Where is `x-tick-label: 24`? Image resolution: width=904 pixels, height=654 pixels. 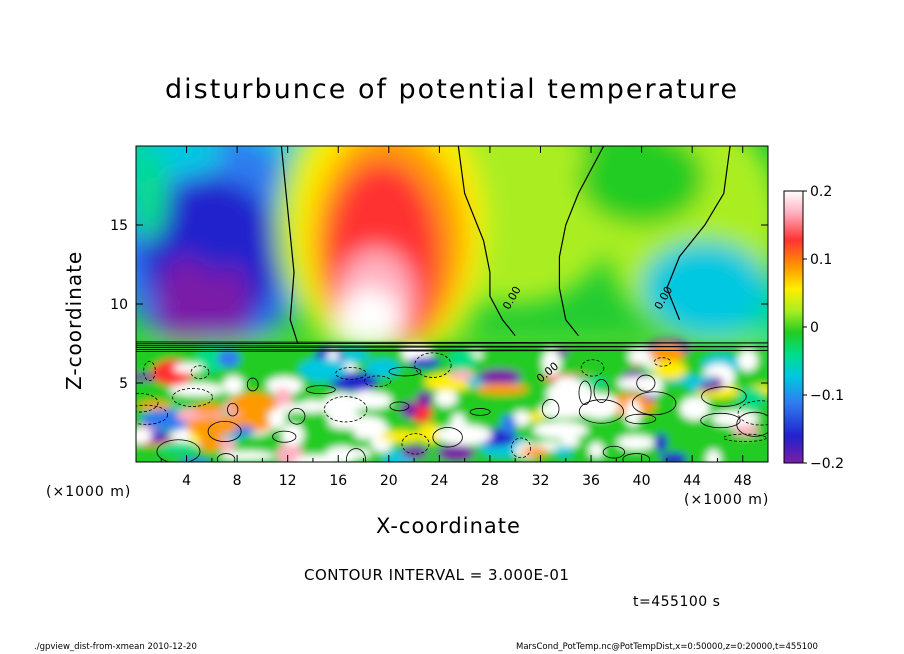 x-tick-label: 24 is located at coordinates (439, 481).